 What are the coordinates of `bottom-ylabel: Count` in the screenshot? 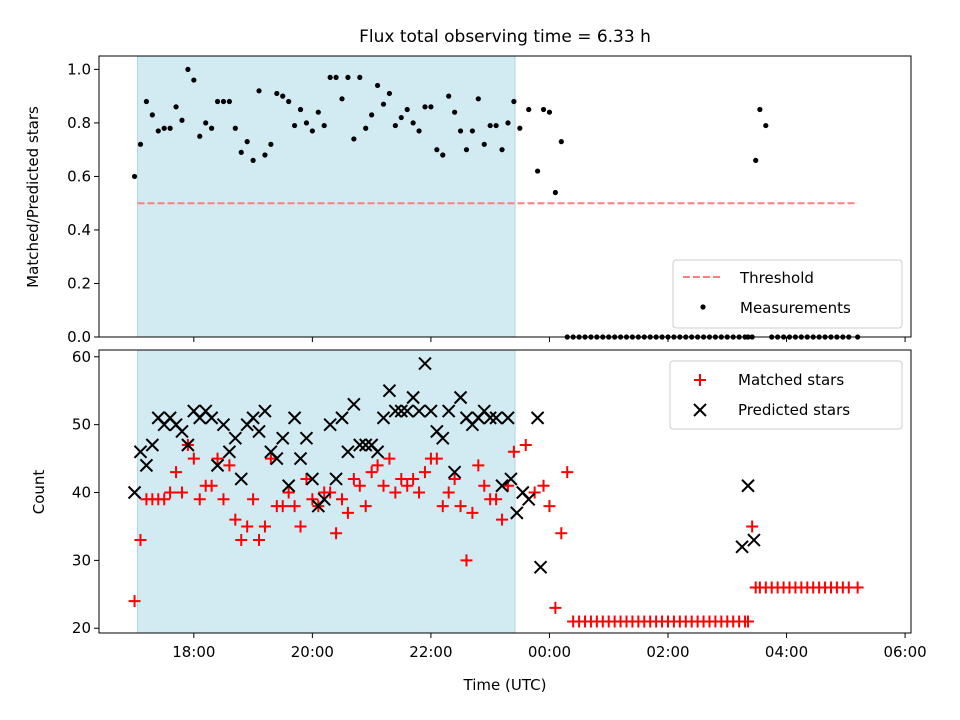 It's located at (39, 492).